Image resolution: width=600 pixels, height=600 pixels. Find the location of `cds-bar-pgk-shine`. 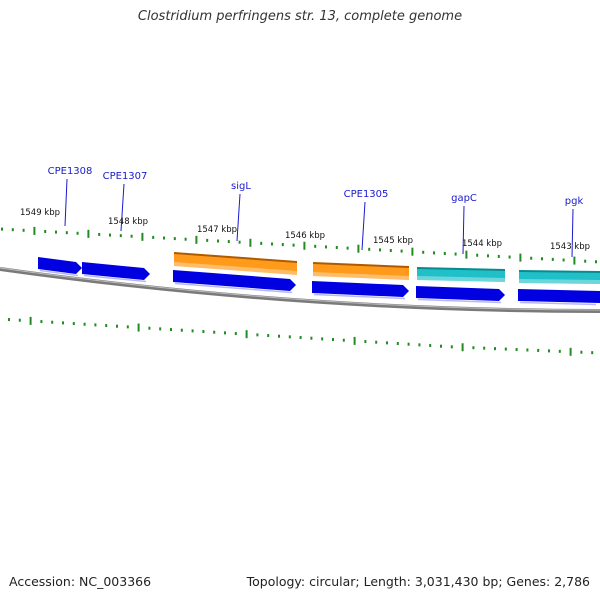

cds-bar-pgk-shine is located at coordinates (559, 281).